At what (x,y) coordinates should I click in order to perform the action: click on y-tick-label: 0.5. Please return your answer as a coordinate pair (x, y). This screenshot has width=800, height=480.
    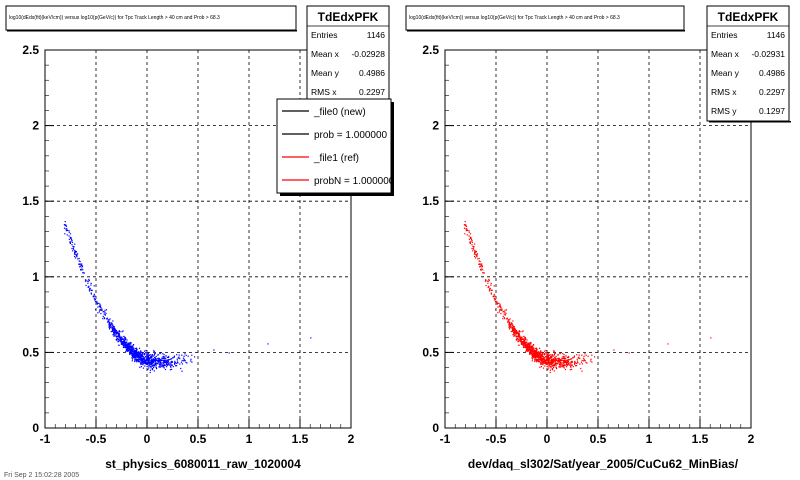
    Looking at the image, I should click on (30, 352).